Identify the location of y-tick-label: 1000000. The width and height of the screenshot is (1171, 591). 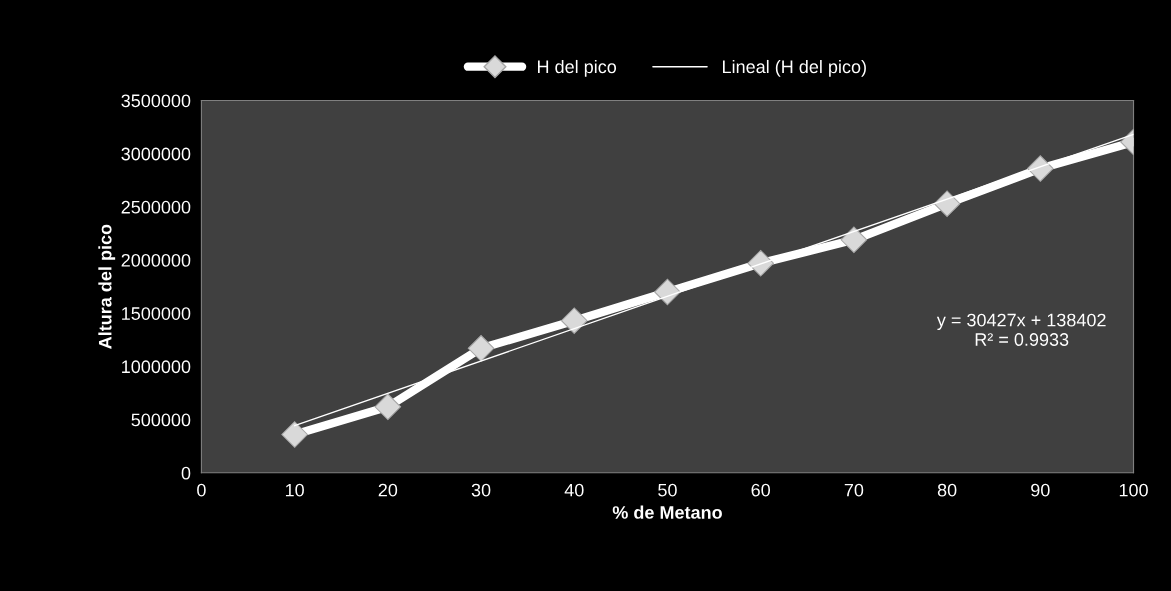
(156, 367).